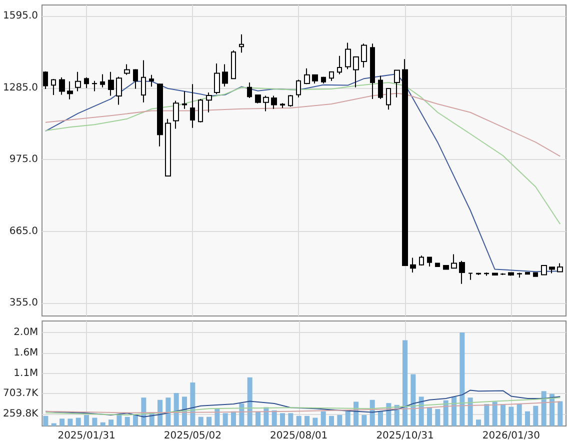  Describe the element at coordinates (299, 435) in the screenshot. I see `x-tick-label: 2025/08/01` at that location.